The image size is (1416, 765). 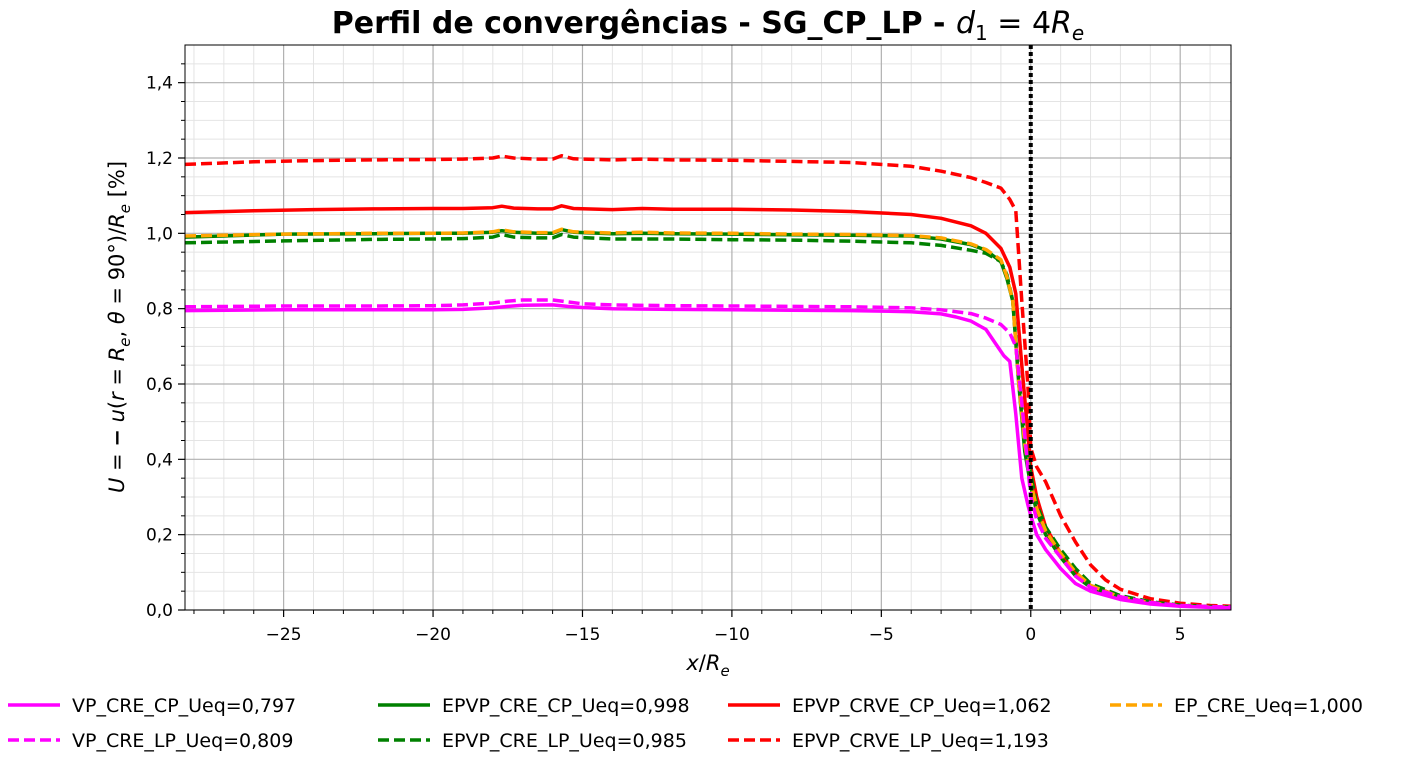 What do you see at coordinates (881, 635) in the screenshot?
I see `x-tick-label: −5` at bounding box center [881, 635].